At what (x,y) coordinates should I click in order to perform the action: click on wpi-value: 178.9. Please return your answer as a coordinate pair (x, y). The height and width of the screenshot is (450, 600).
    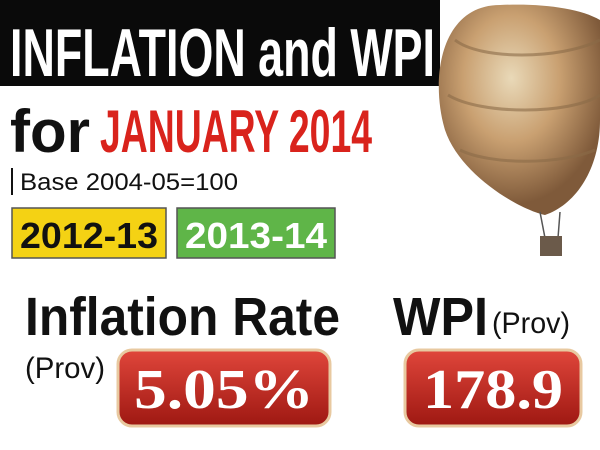
    Looking at the image, I should click on (493, 390).